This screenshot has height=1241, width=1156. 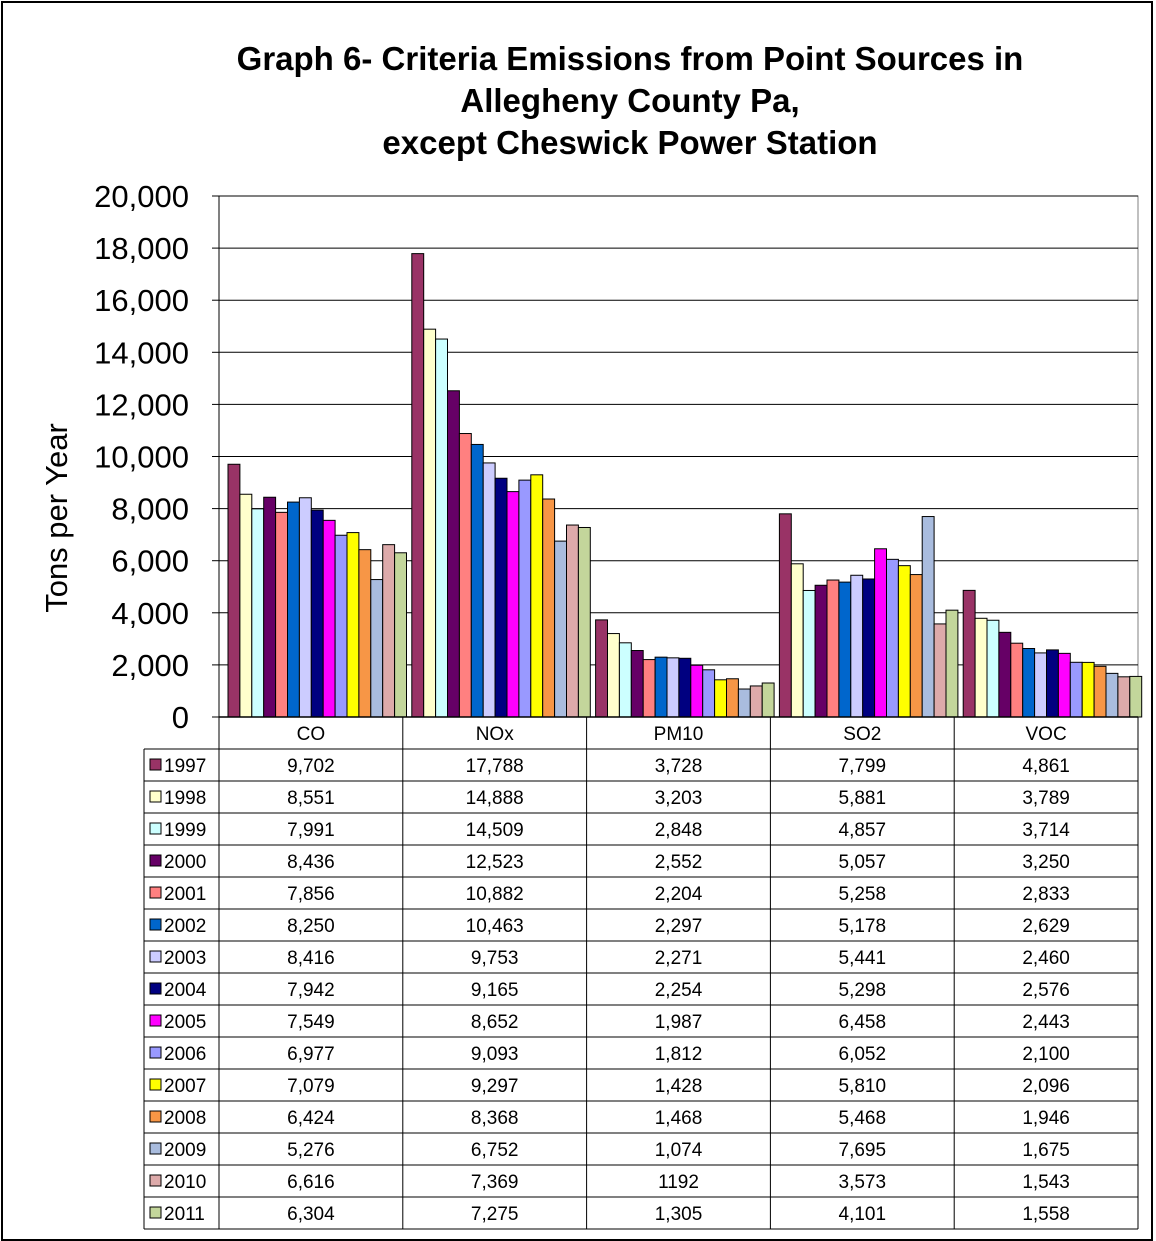 I want to click on data-label: 3,714, so click(x=1046, y=830).